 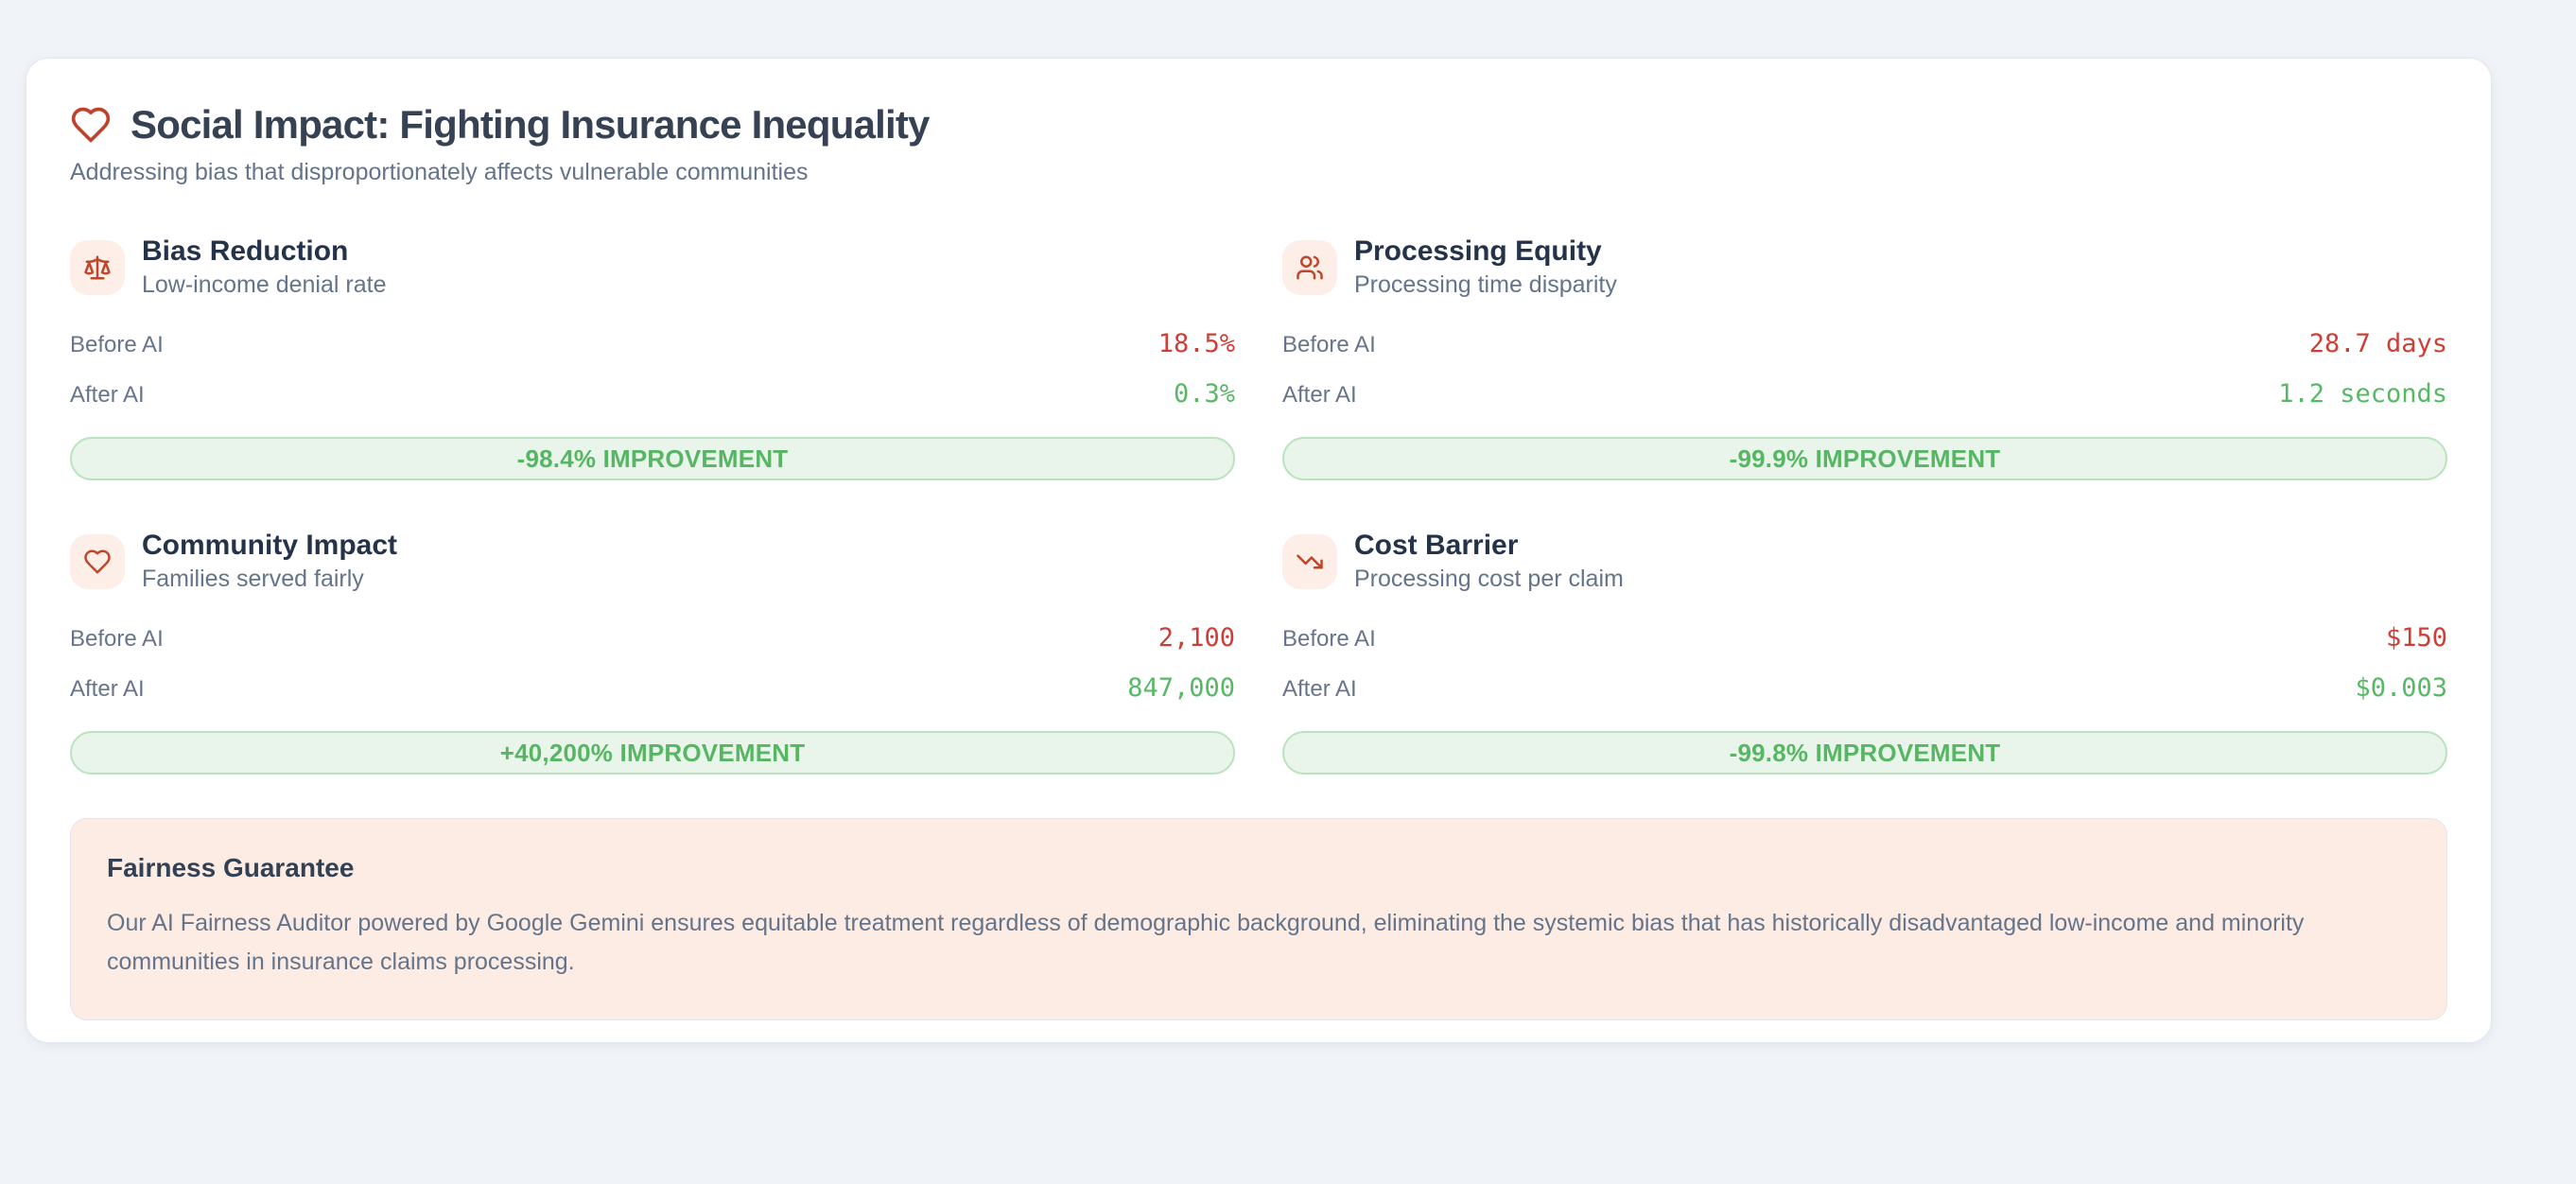 What do you see at coordinates (1309, 267) in the screenshot?
I see `users-icon` at bounding box center [1309, 267].